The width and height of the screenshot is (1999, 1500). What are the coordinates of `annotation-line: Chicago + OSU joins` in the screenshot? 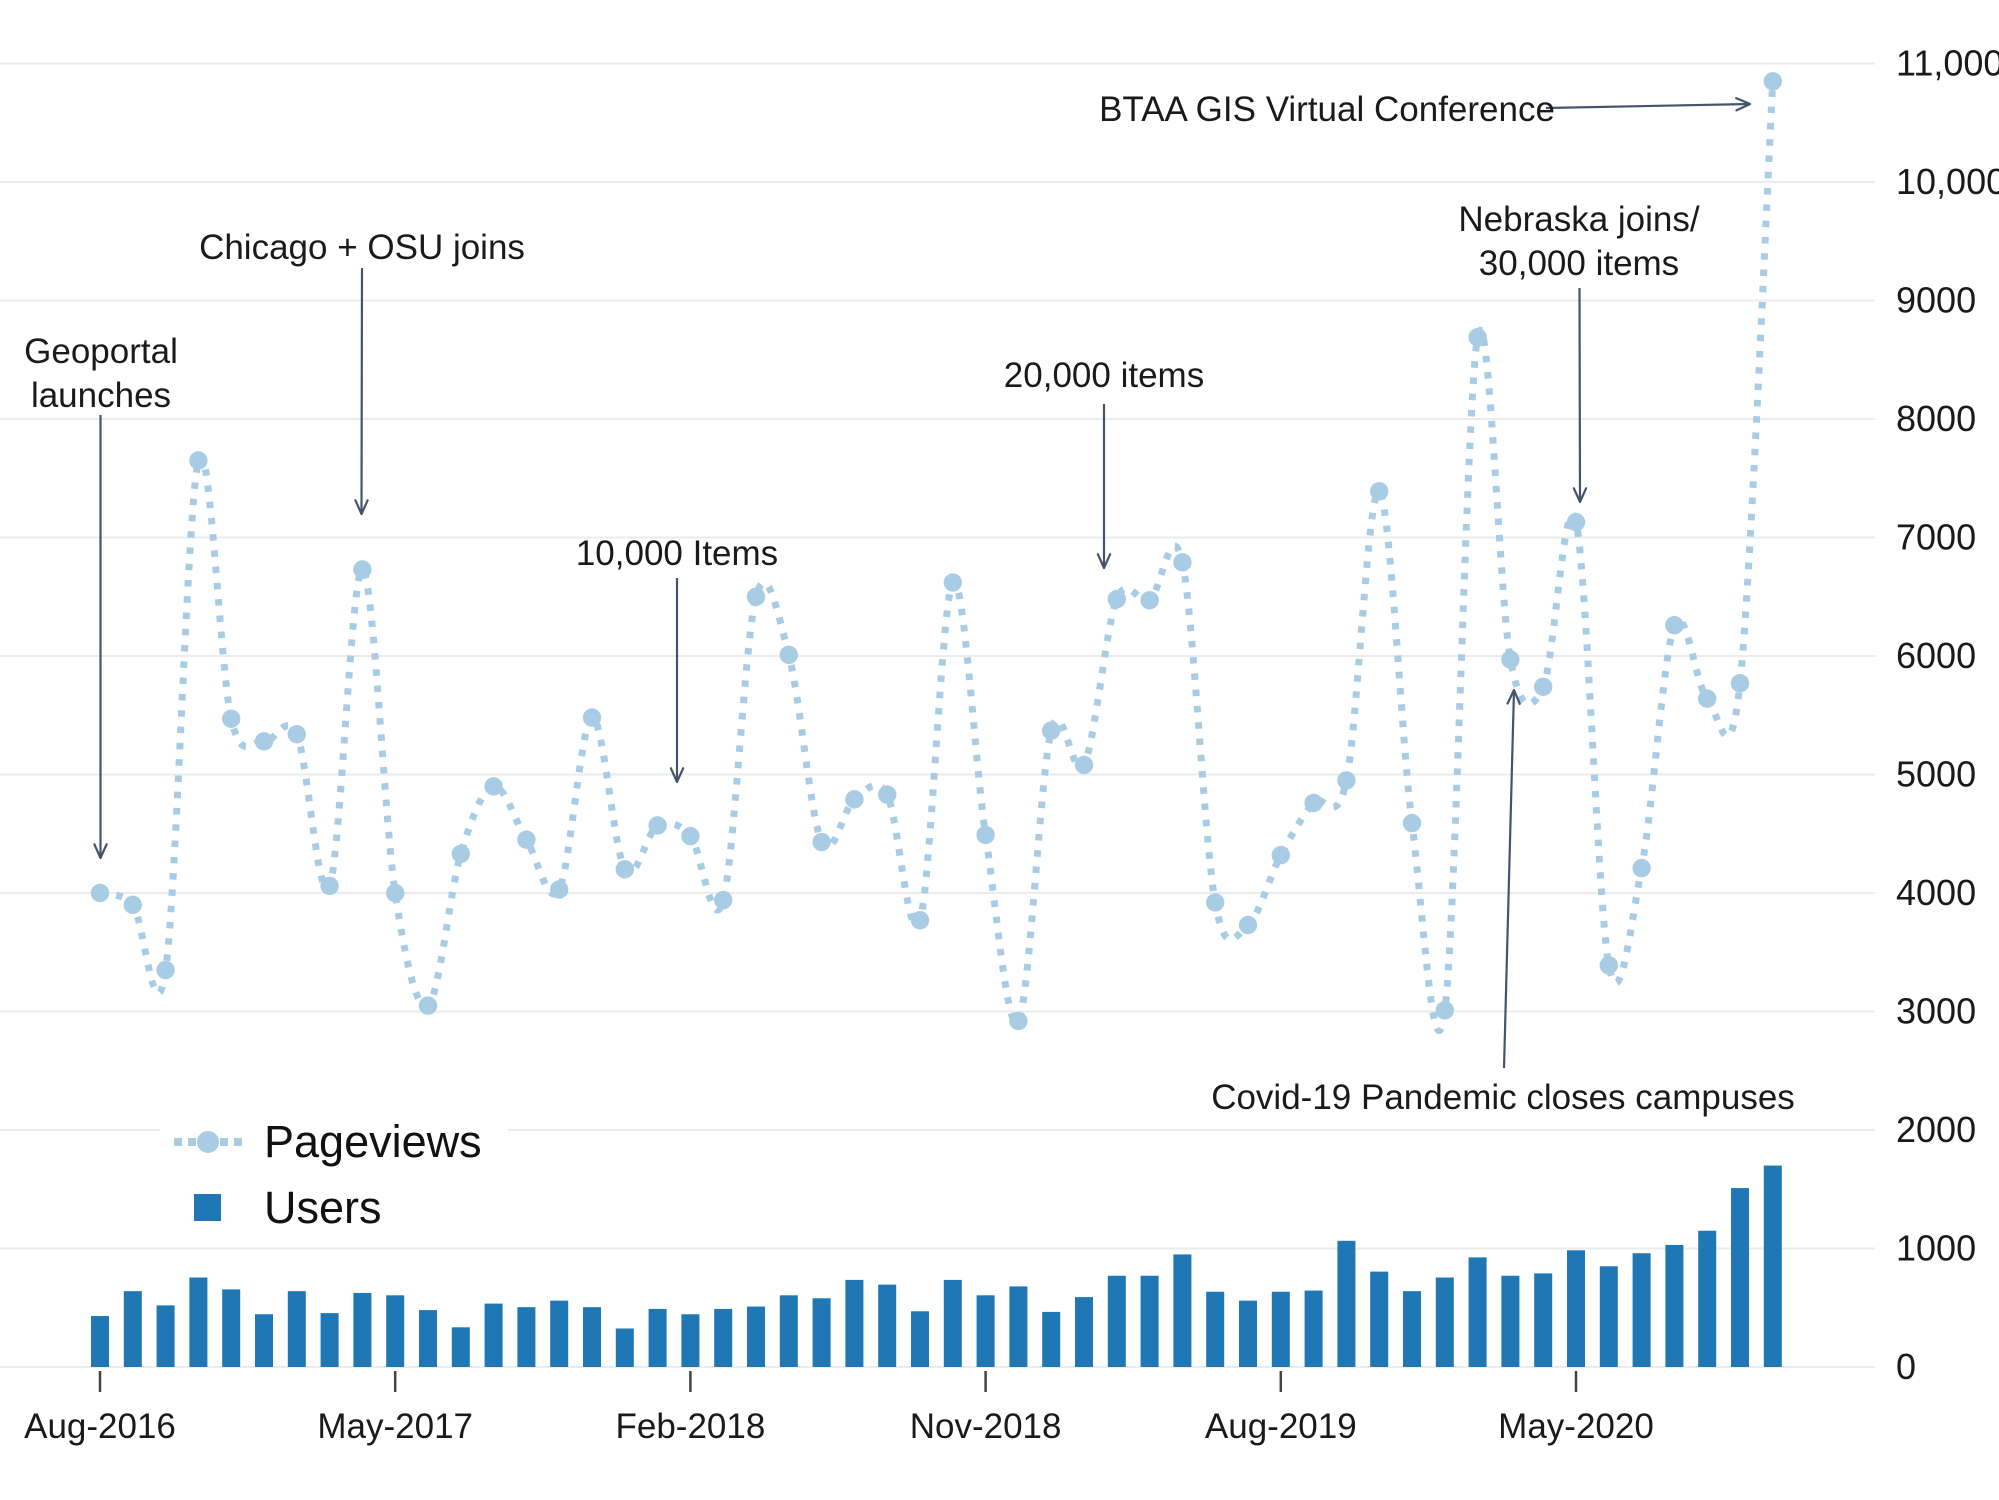 It's located at (362, 247).